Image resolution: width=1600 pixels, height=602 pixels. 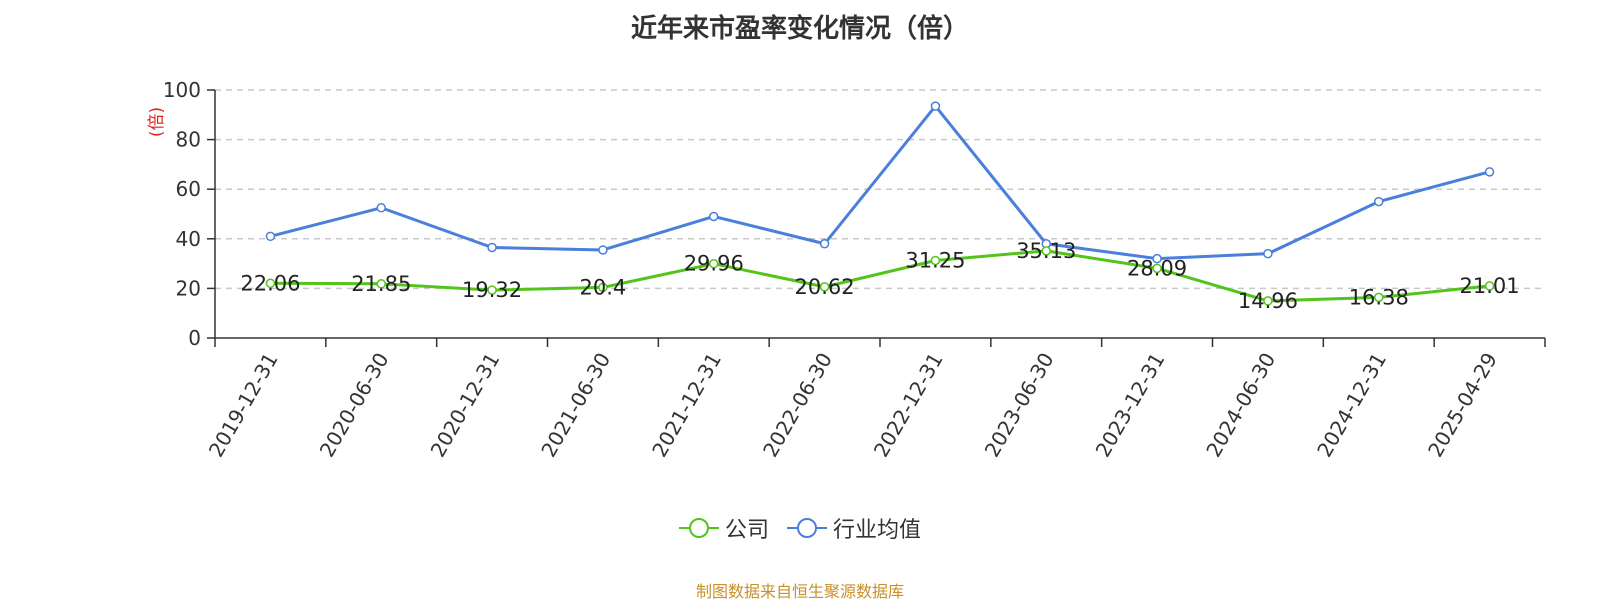 I want to click on data-label: 20.62, so click(x=825, y=287).